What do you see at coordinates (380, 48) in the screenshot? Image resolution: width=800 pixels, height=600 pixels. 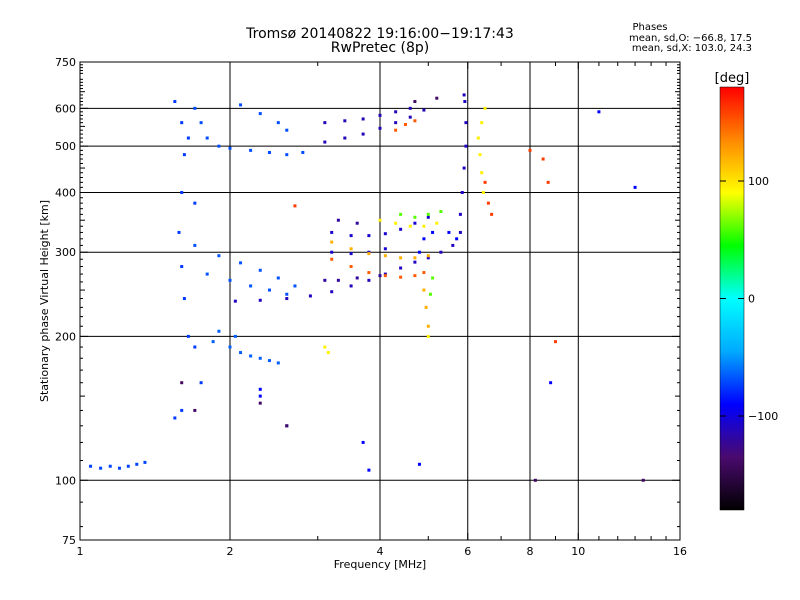 I see `chart-subtitle: RwPretec (8p)` at bounding box center [380, 48].